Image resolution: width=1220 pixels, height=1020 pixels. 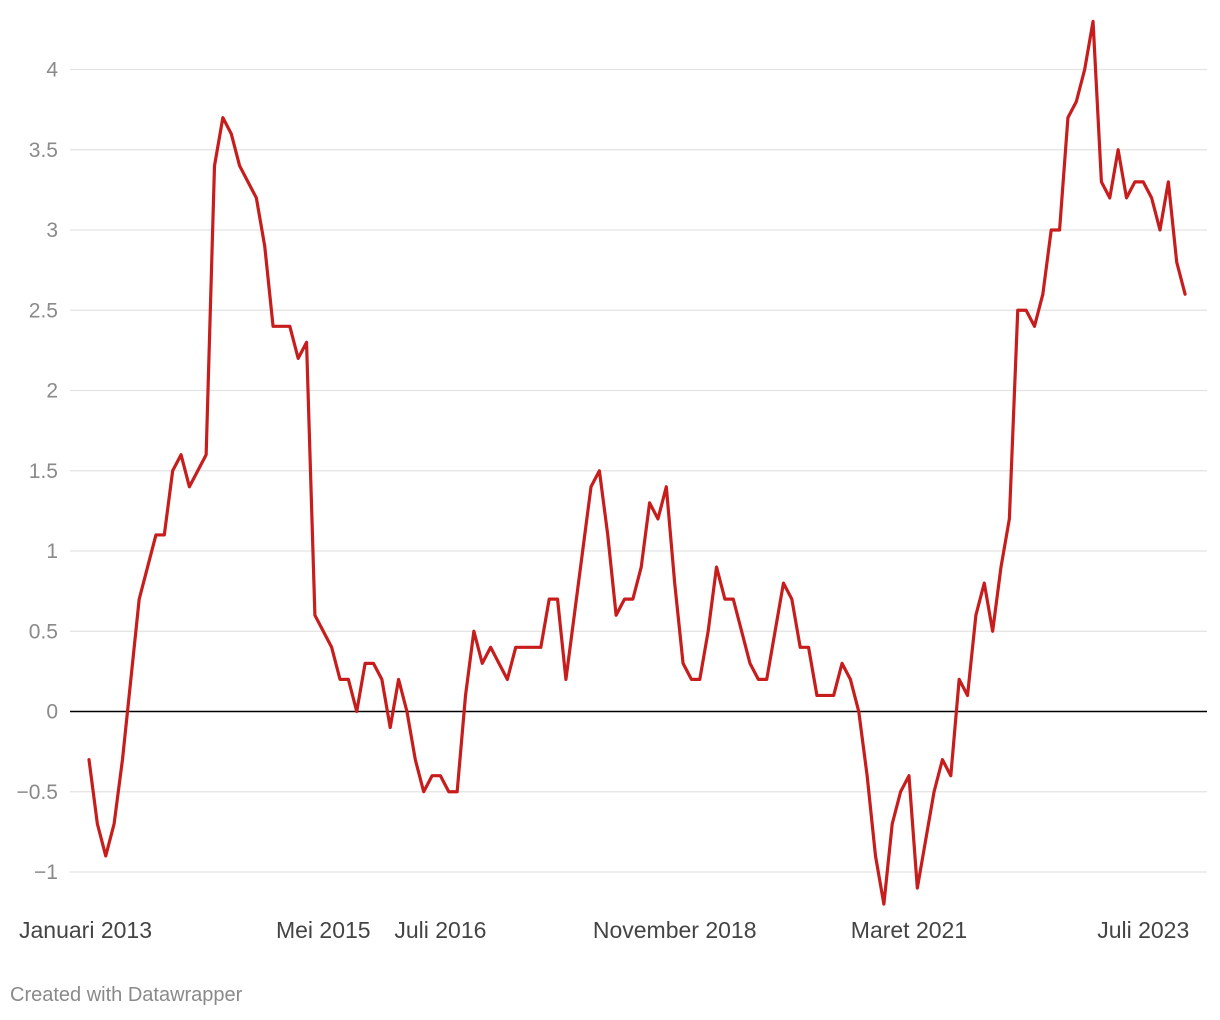 I want to click on y-tick-label: 1.5, so click(x=43, y=471).